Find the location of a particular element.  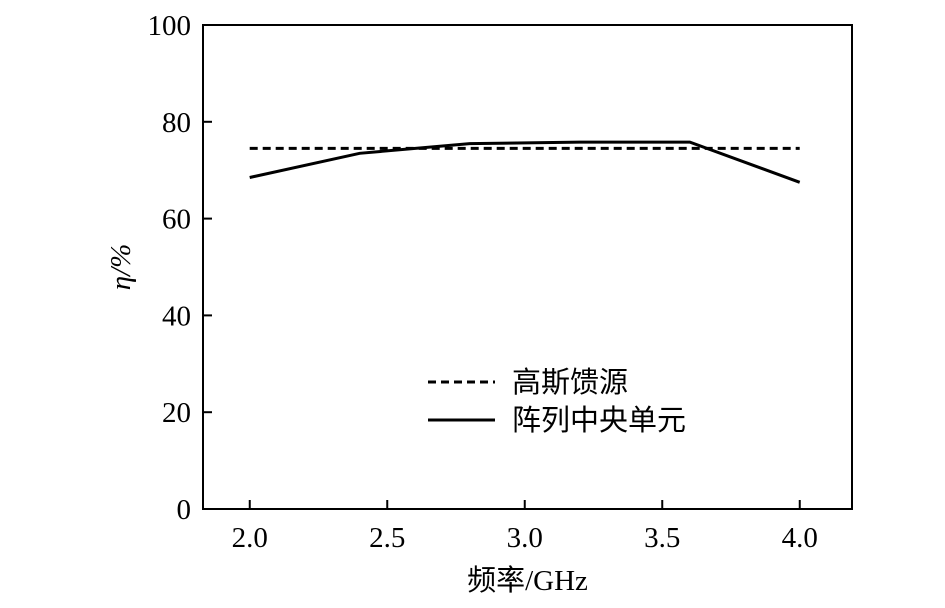

x-tick-label-3.0: 3.0 is located at coordinates (525, 538).